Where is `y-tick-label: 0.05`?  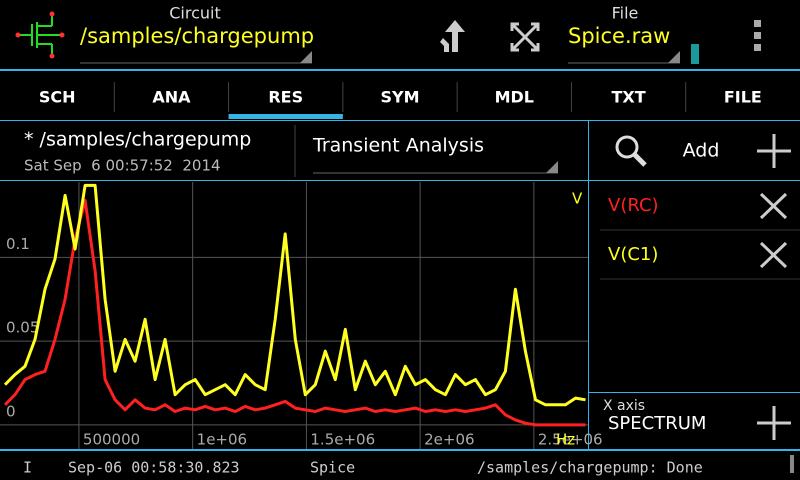
y-tick-label: 0.05 is located at coordinates (22, 328).